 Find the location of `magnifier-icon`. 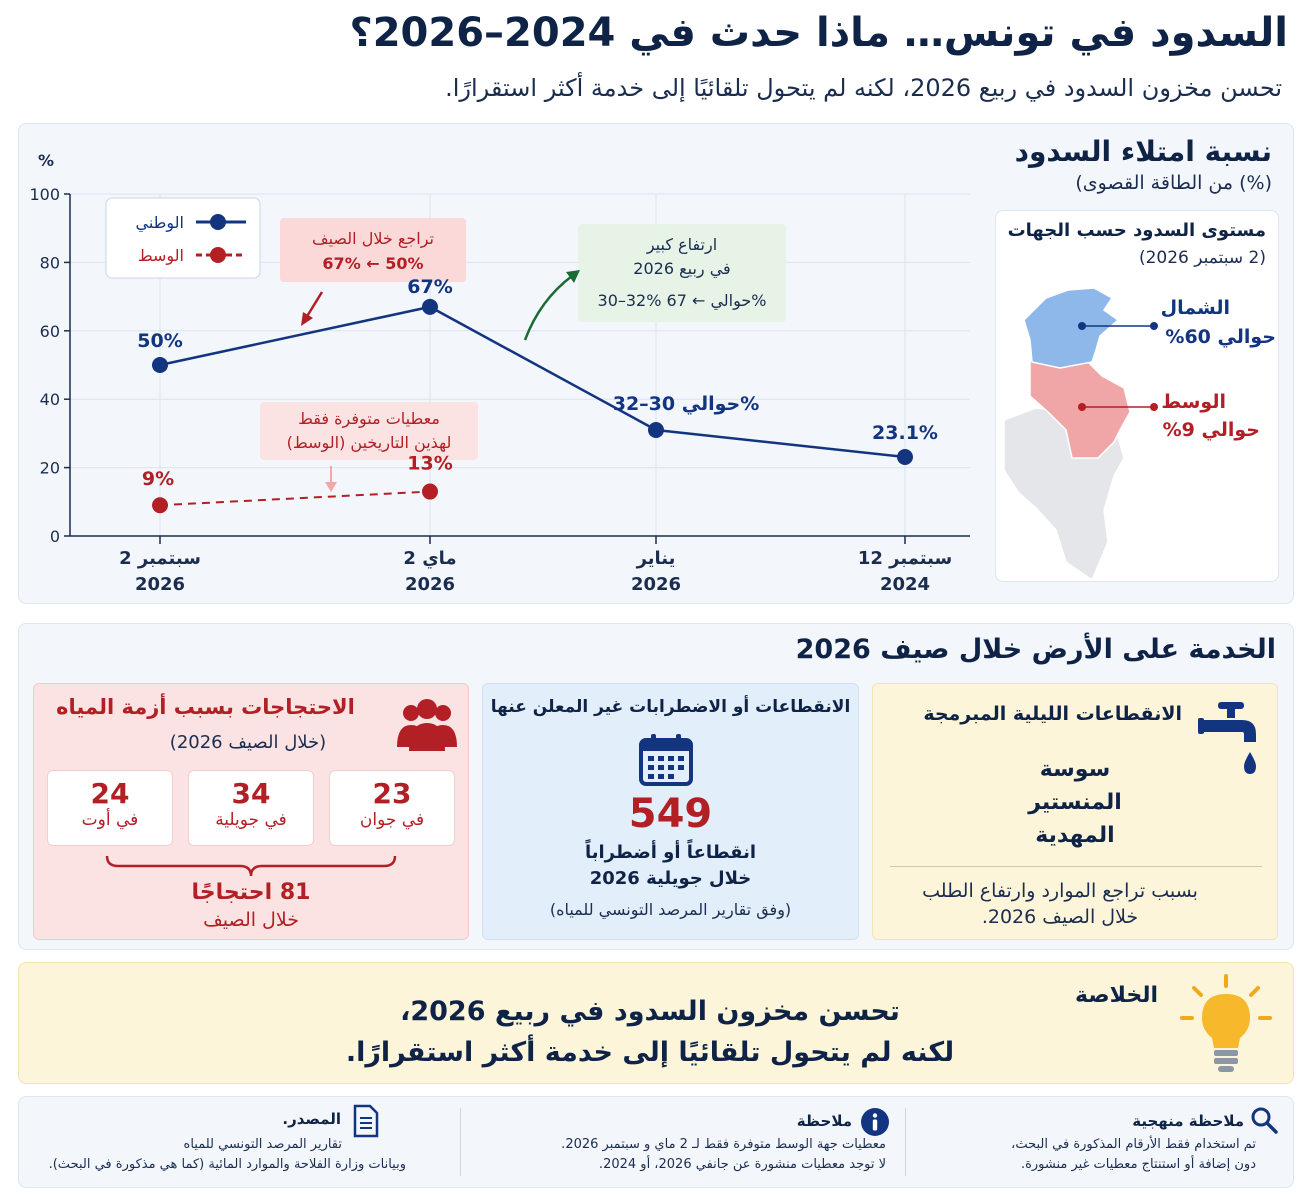

magnifier-icon is located at coordinates (1264, 1120).